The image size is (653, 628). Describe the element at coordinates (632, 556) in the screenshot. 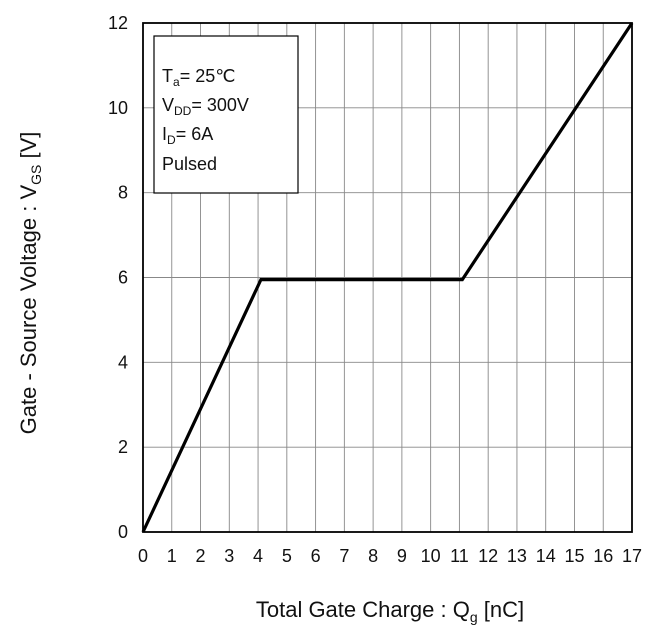

I see `x-tick-label: 17` at that location.